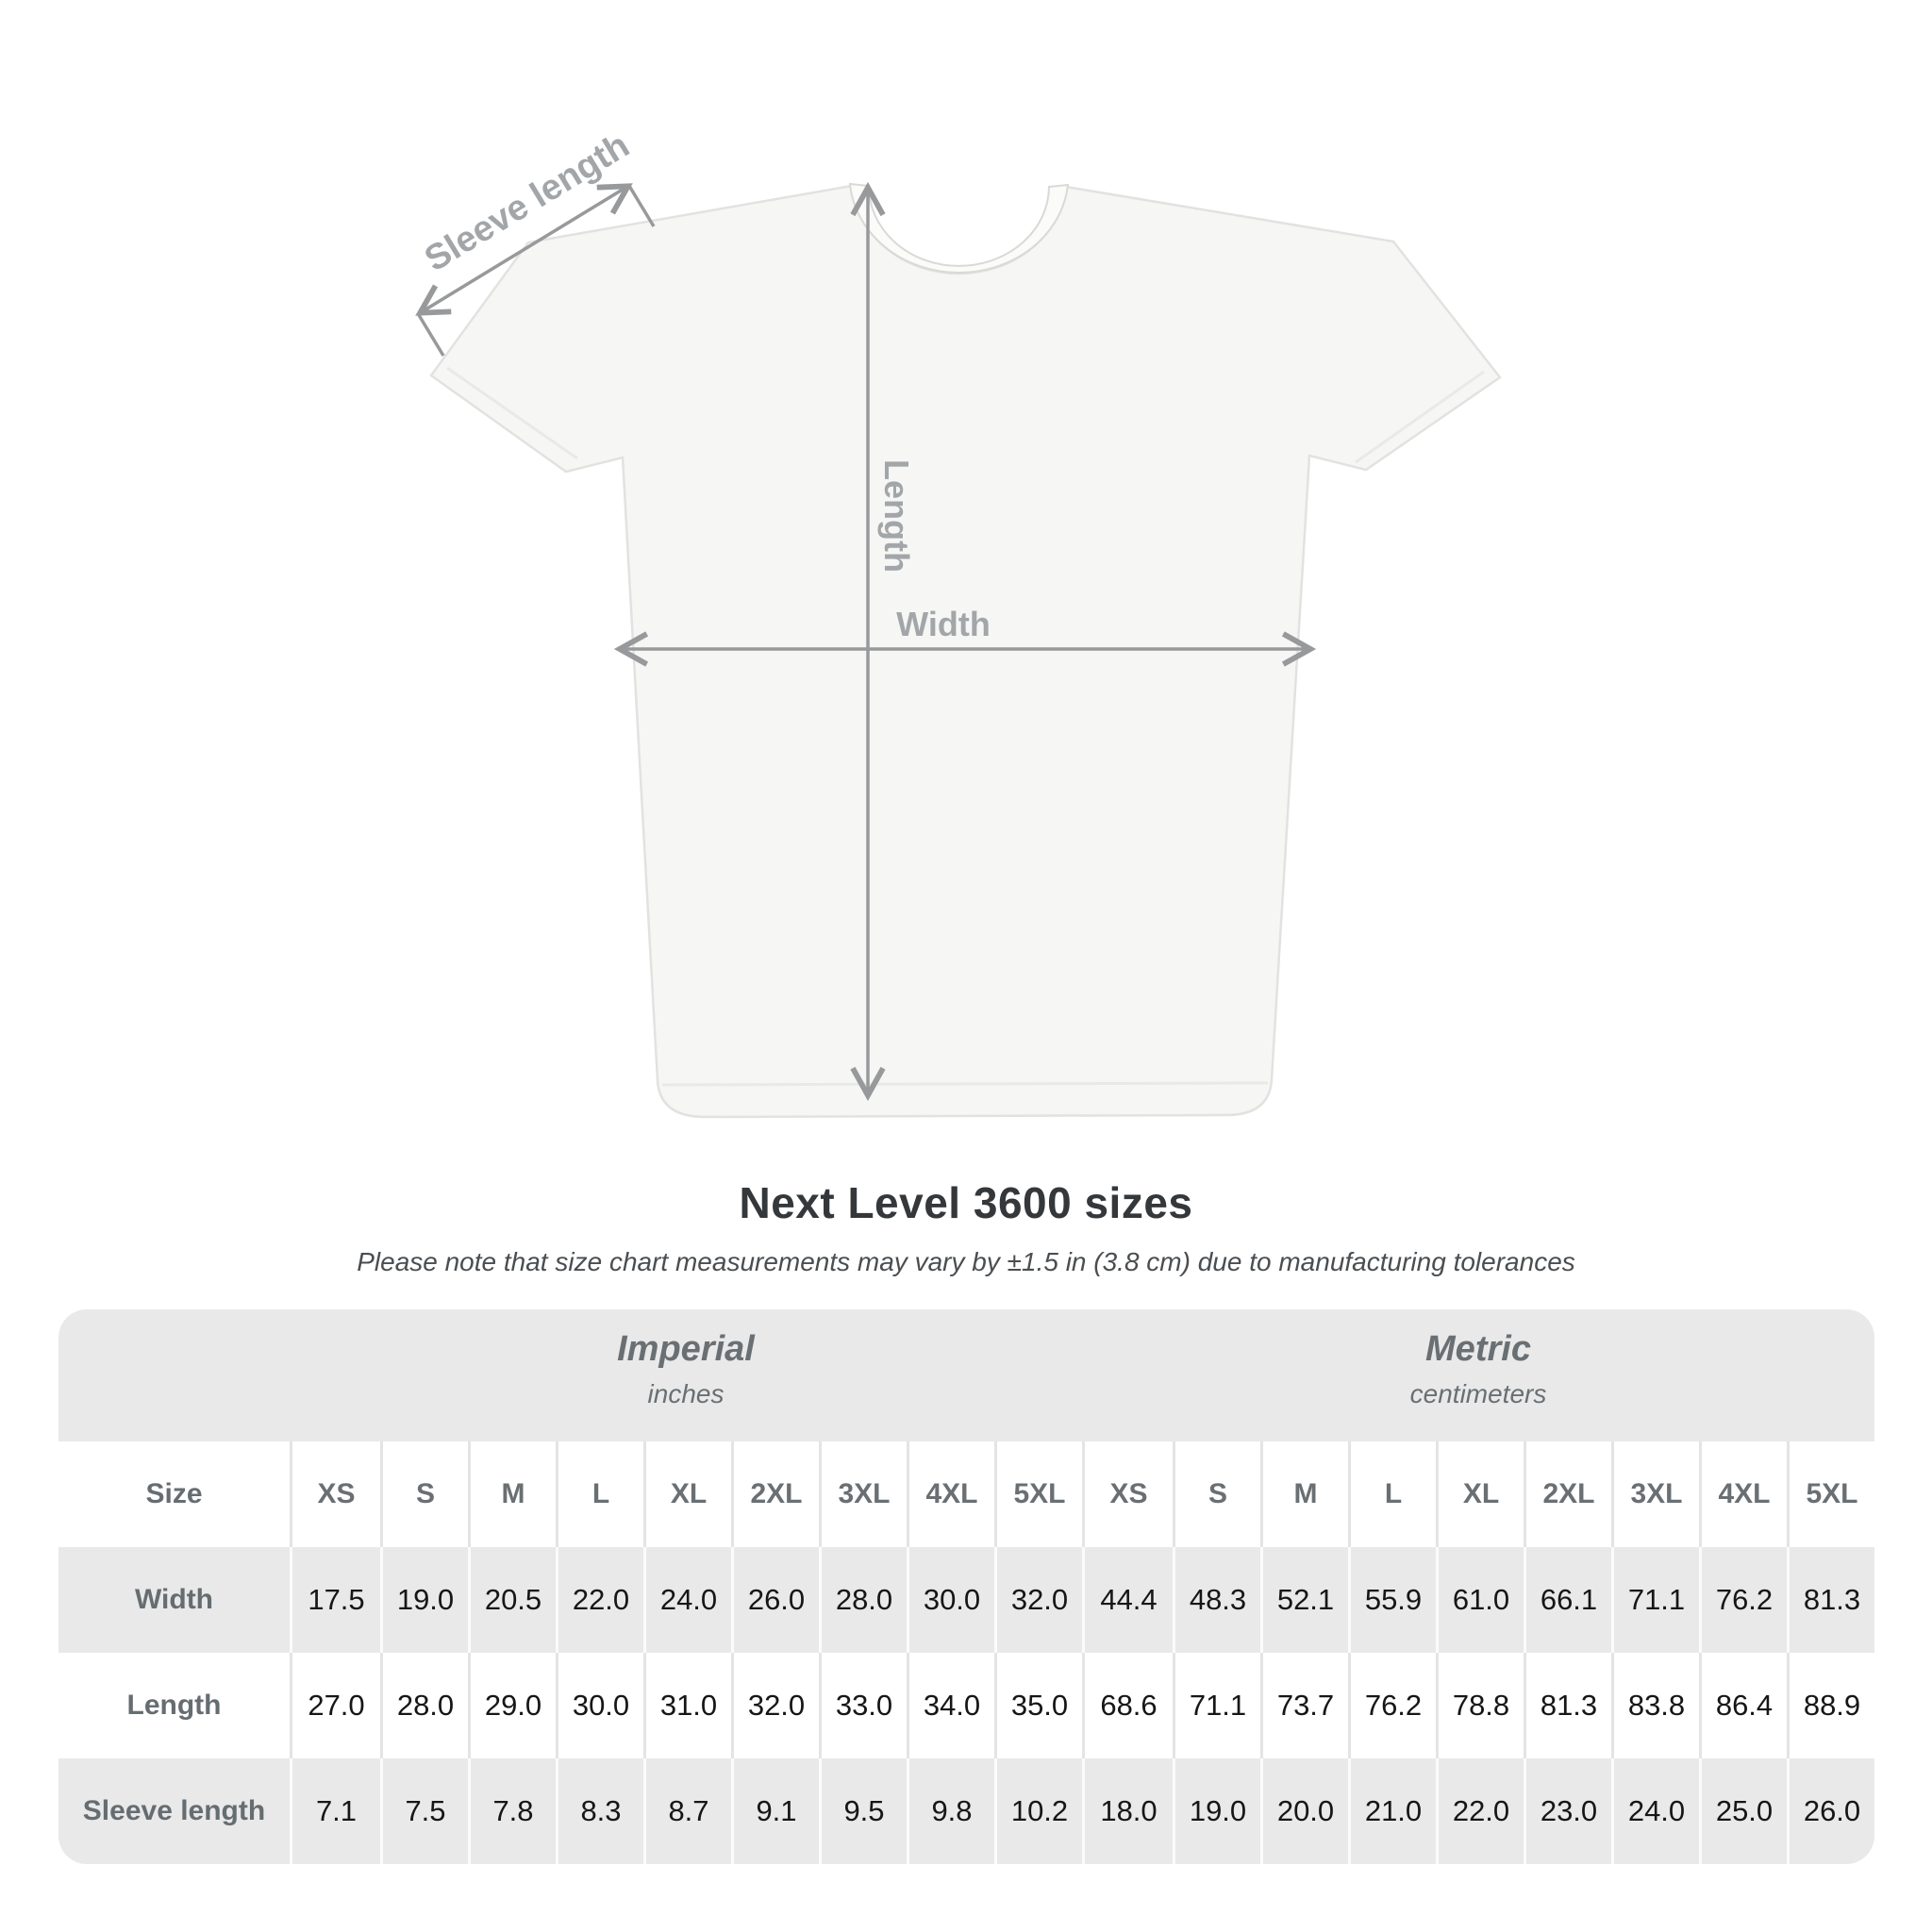 This screenshot has width=1932, height=1932. What do you see at coordinates (1567, 1600) in the screenshot?
I see `width-value: 66.1` at bounding box center [1567, 1600].